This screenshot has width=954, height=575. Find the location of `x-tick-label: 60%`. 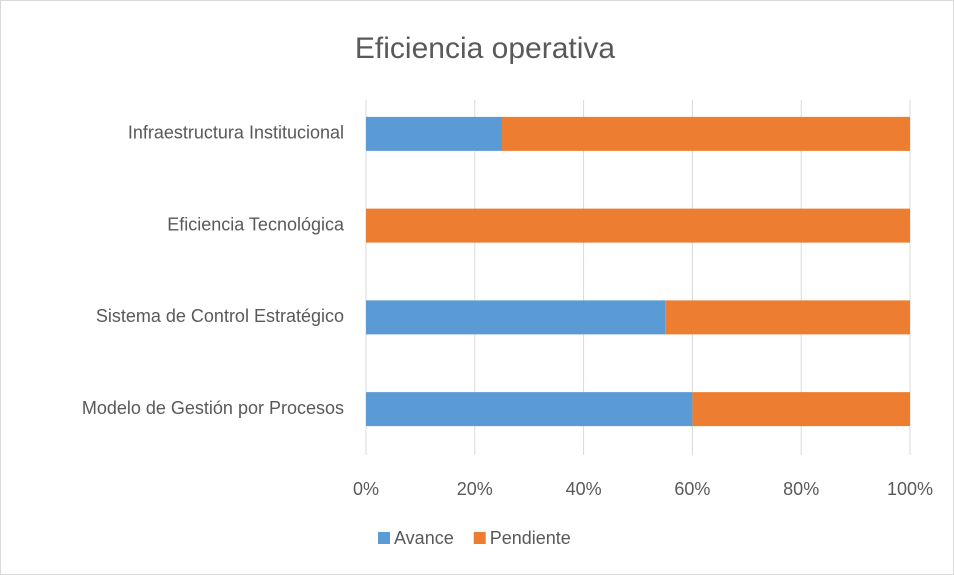

x-tick-label: 60% is located at coordinates (692, 489).